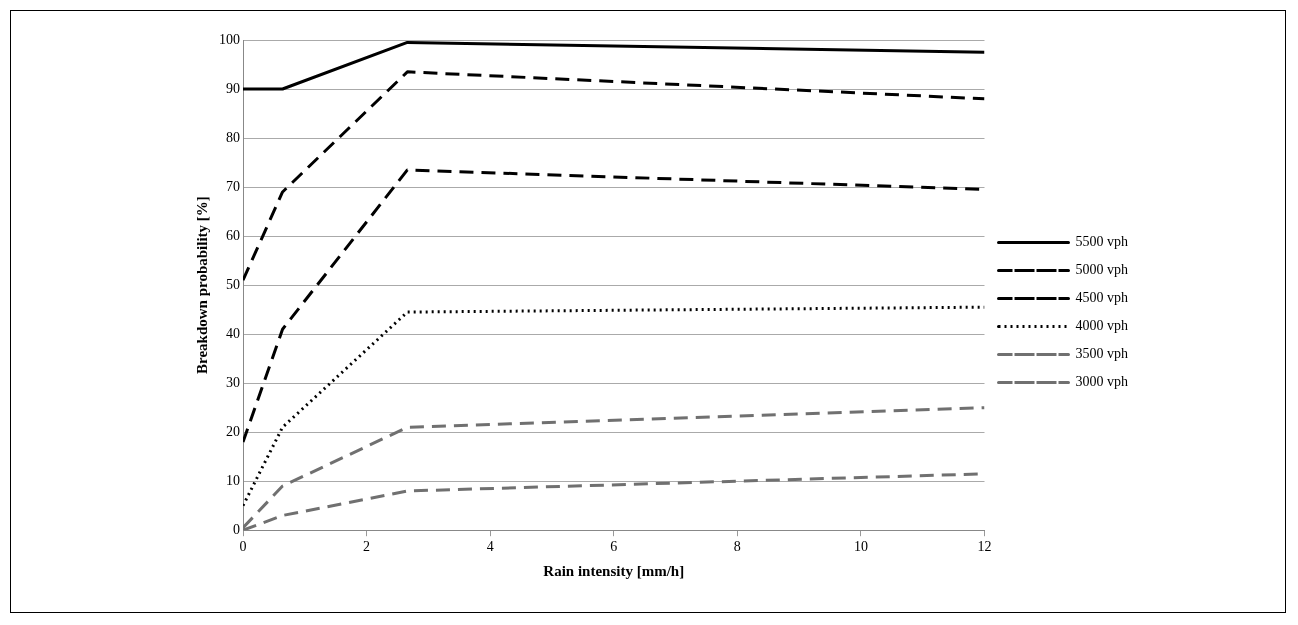  What do you see at coordinates (229, 39) in the screenshot?
I see `y-tick-label: 100` at bounding box center [229, 39].